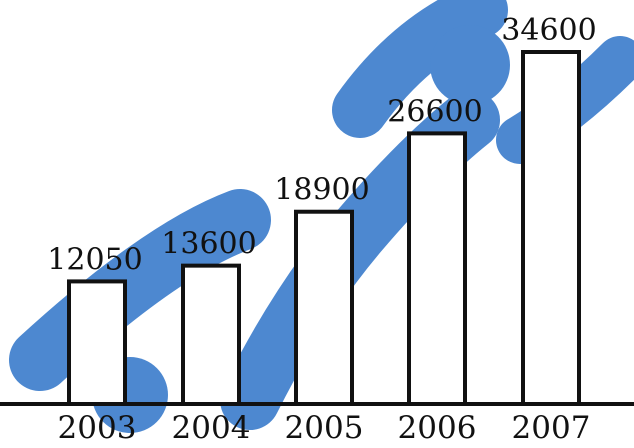 The width and height of the screenshot is (634, 448). I want to click on x-tick-label-2003: 2003, so click(97, 426).